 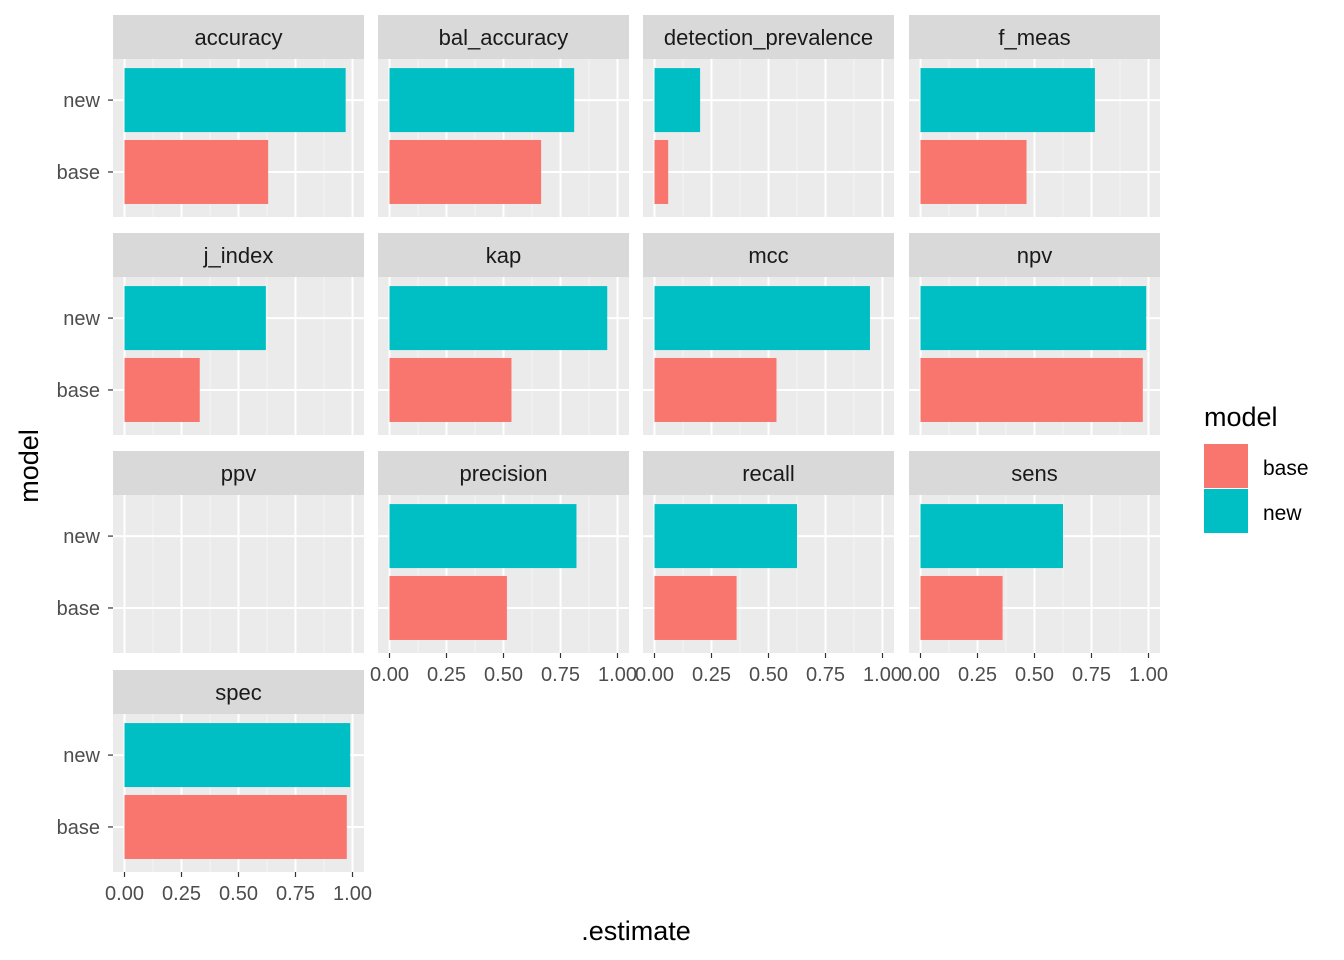 What do you see at coordinates (1286, 468) in the screenshot?
I see `legend-label-base: base` at bounding box center [1286, 468].